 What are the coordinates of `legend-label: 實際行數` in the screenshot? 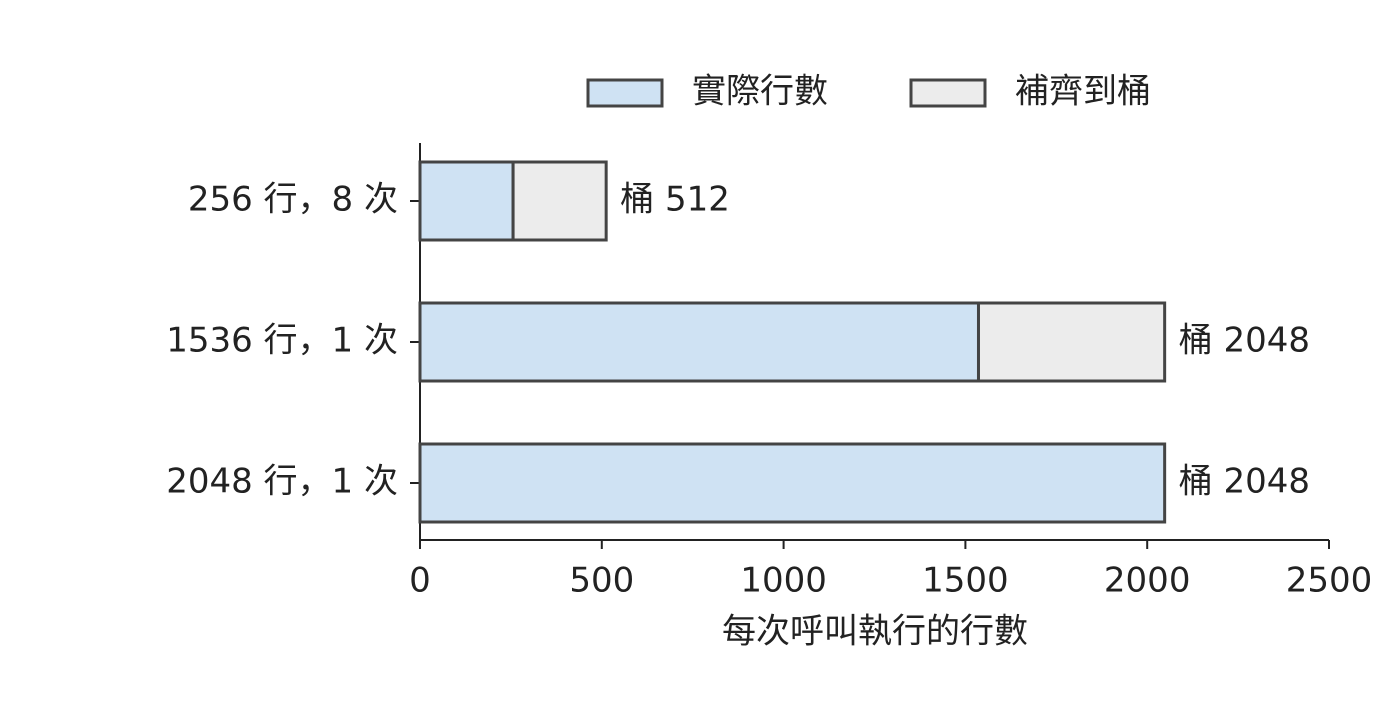 It's located at (760, 92).